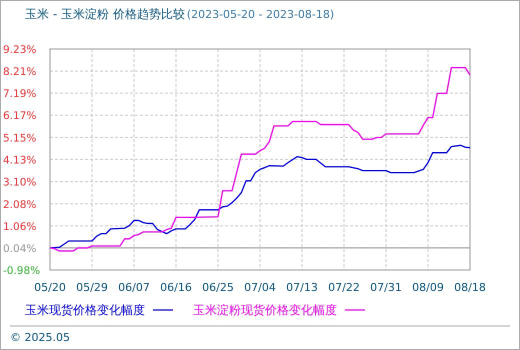  I want to click on y-tick-label: 9.23%, so click(19, 50).